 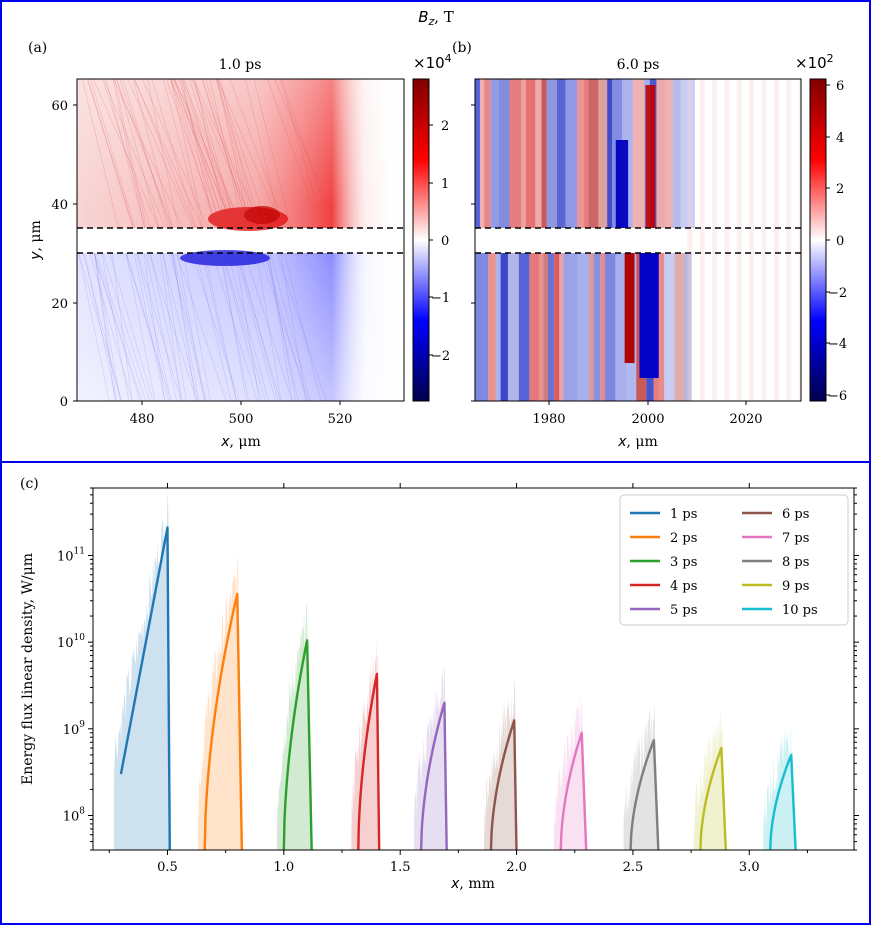 What do you see at coordinates (800, 610) in the screenshot?
I see `legend-label: 10 ps` at bounding box center [800, 610].